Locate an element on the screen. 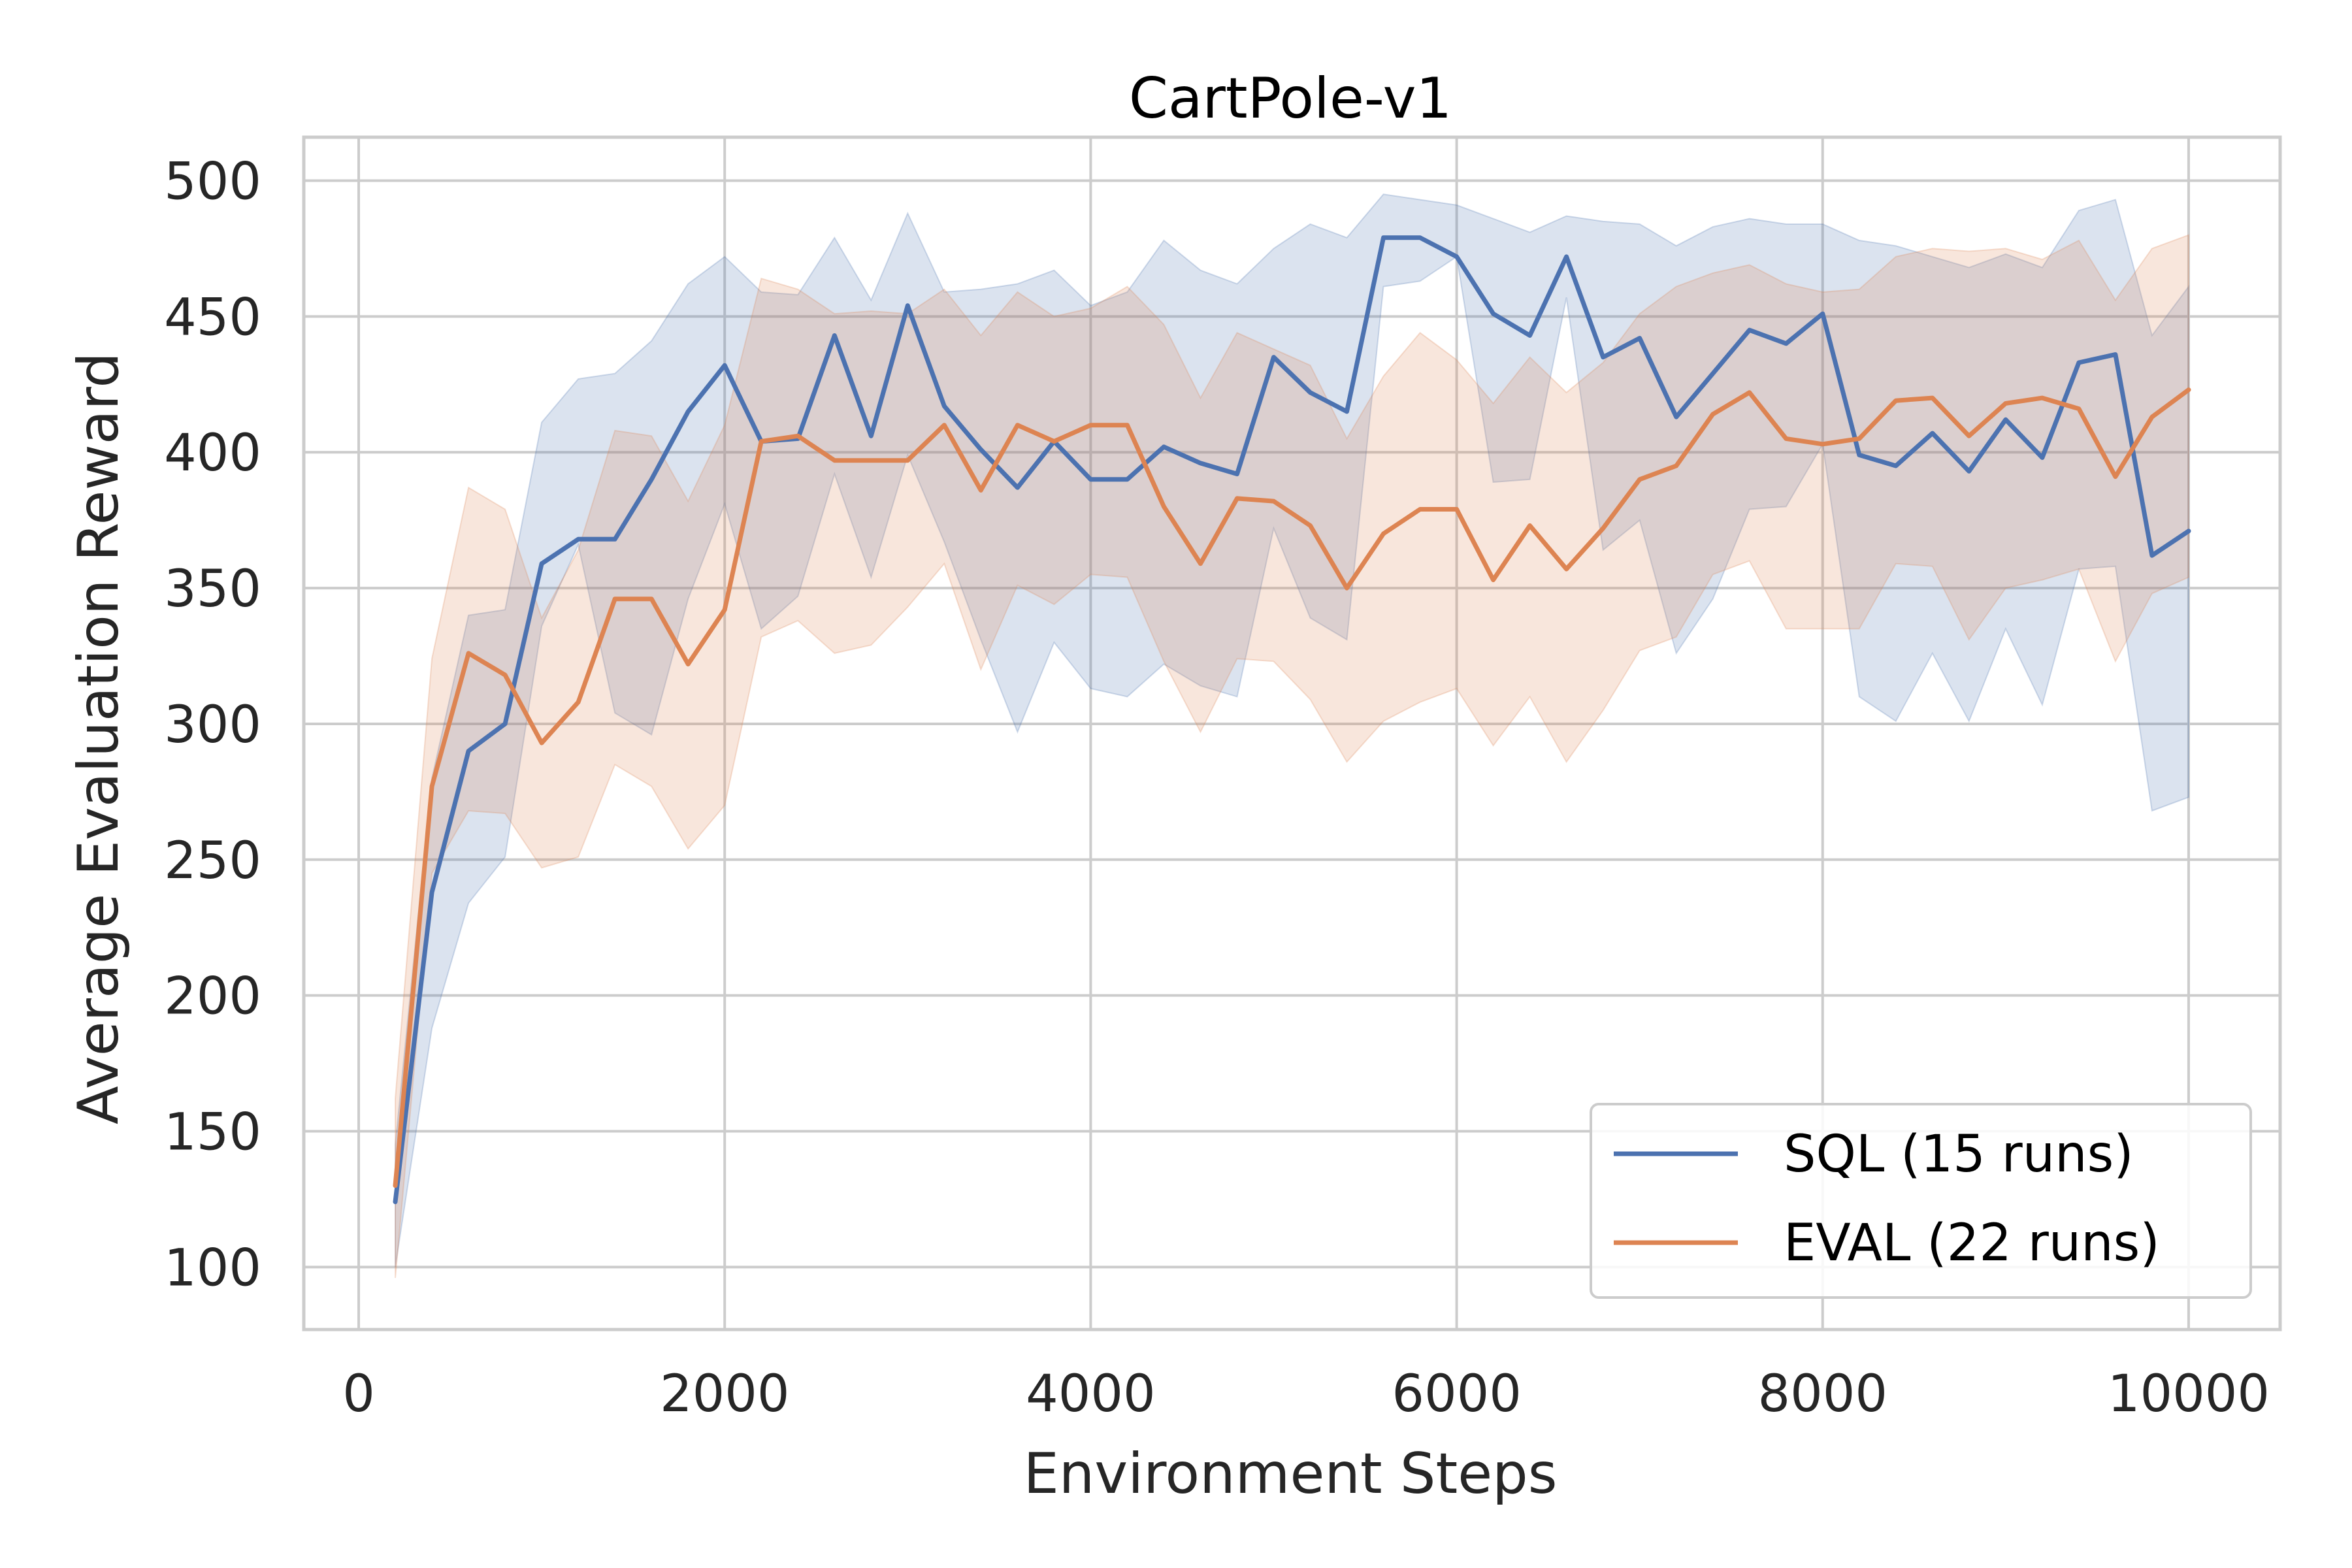 The image size is (2352, 1568). y-tick-label: 400 is located at coordinates (212, 453).